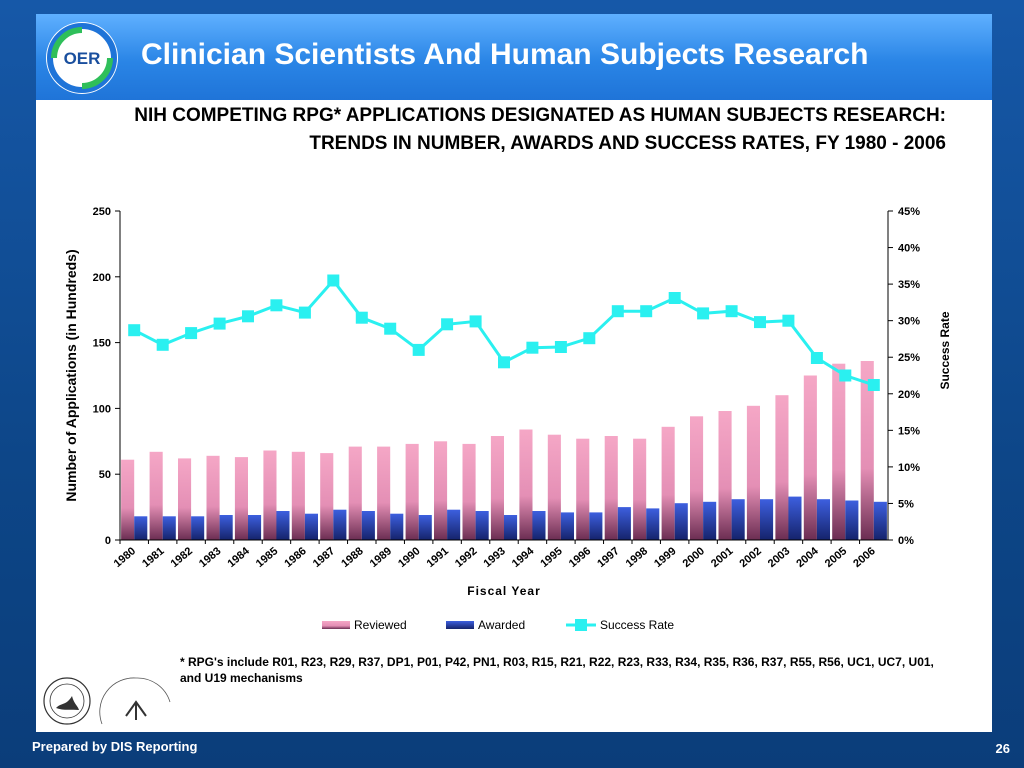 The height and width of the screenshot is (768, 1024). What do you see at coordinates (560, 347) in the screenshot?
I see `point-success-rate-1995` at bounding box center [560, 347].